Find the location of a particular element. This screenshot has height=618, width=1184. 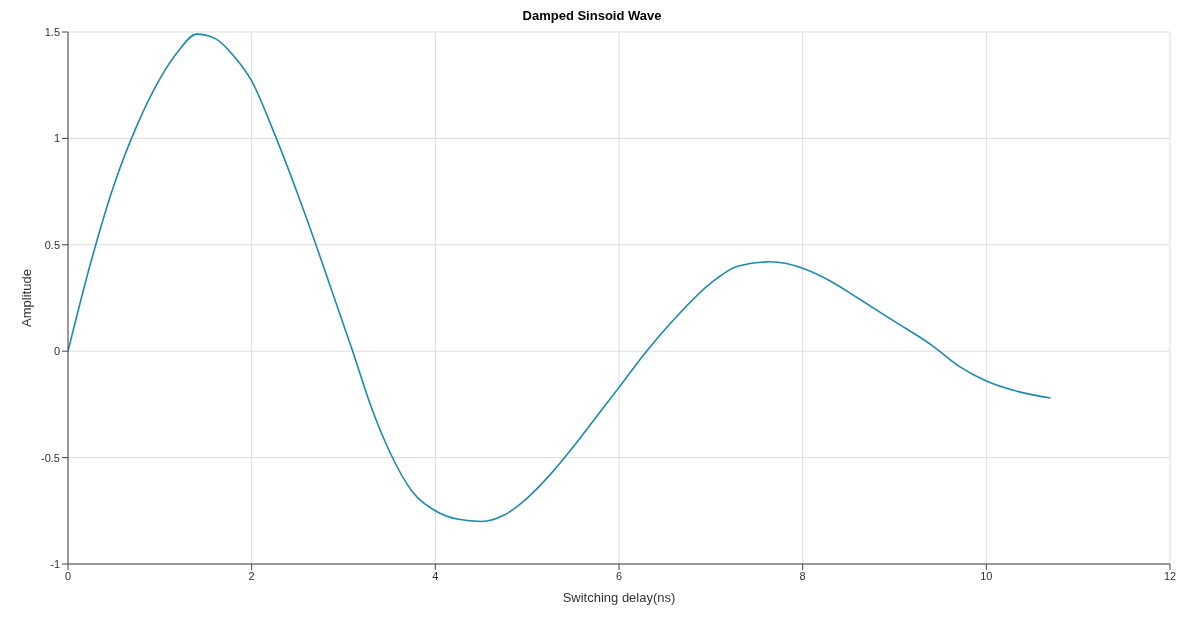

x-axis-title: Switching delay(ns) is located at coordinates (619, 597).